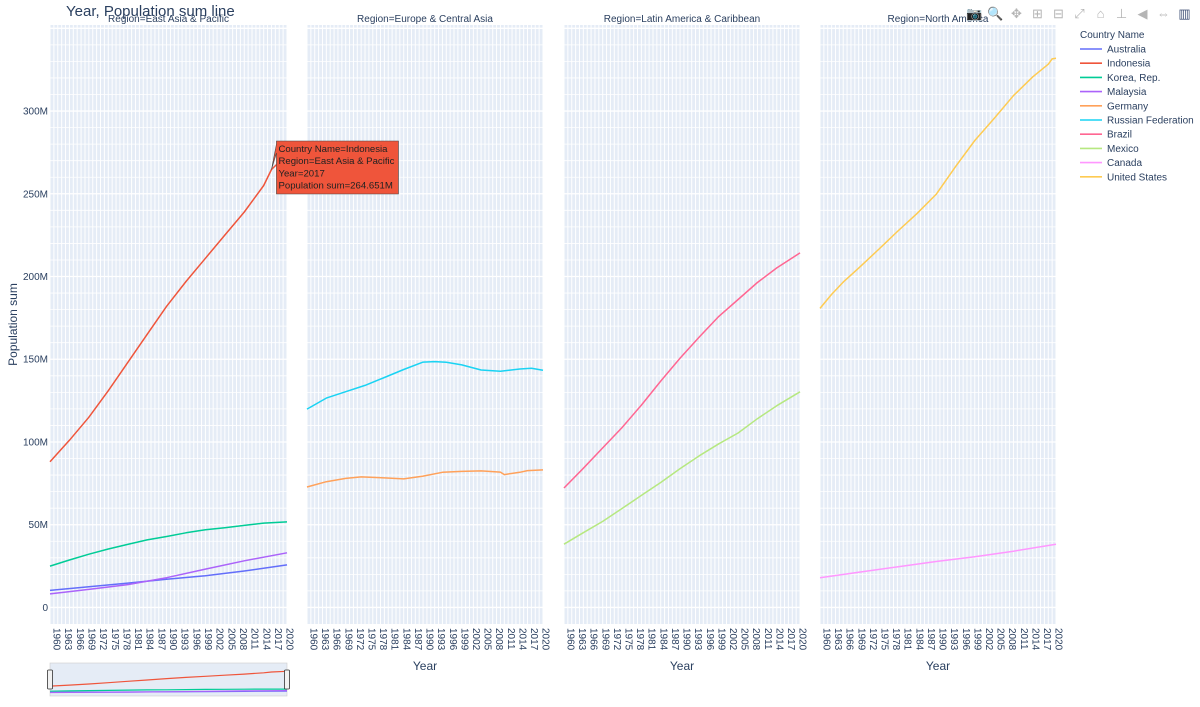 This screenshot has height=707, width=1200. I want to click on series-line-indonesia, so click(168, 308).